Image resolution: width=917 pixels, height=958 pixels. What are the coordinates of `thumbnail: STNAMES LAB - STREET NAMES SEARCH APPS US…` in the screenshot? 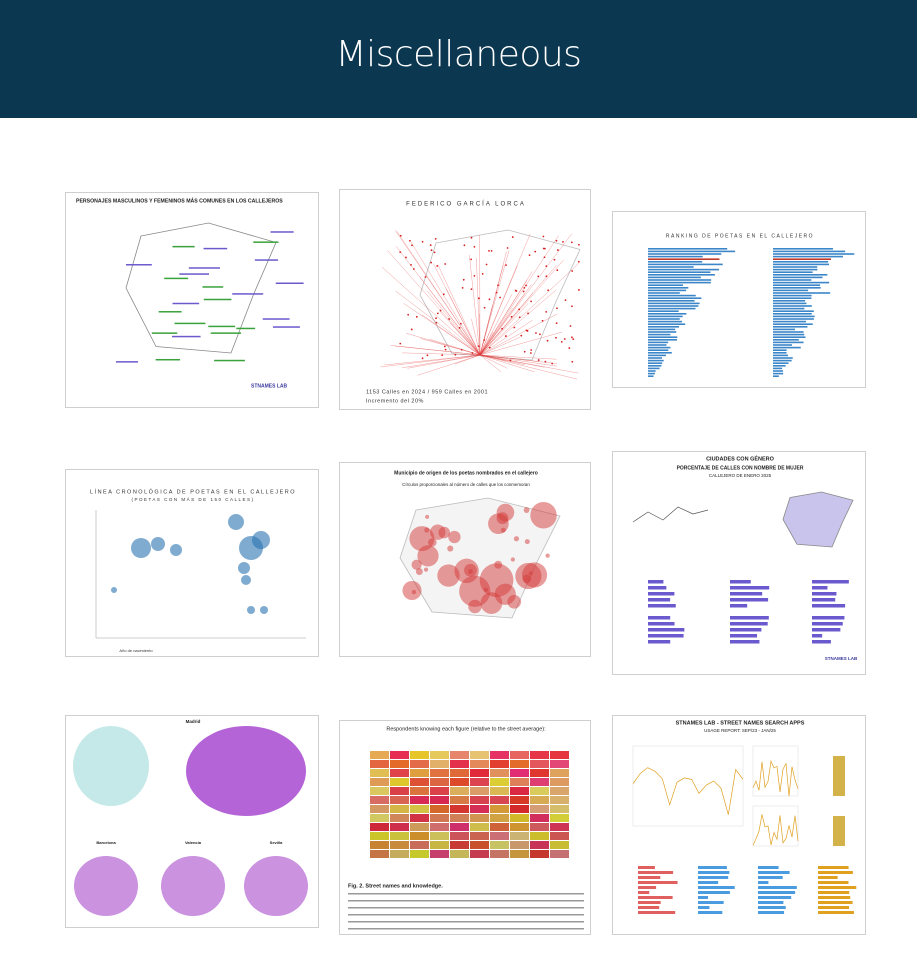 It's located at (739, 825).